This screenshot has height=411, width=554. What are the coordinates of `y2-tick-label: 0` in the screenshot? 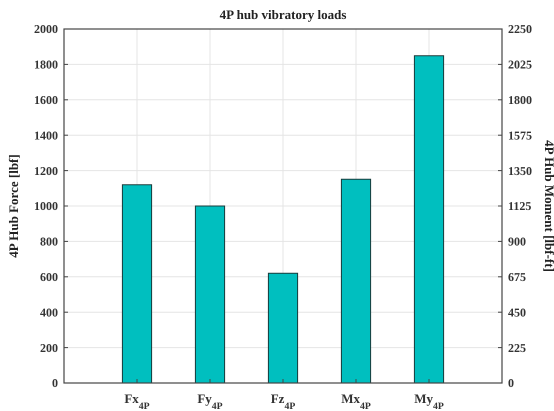 It's located at (511, 383).